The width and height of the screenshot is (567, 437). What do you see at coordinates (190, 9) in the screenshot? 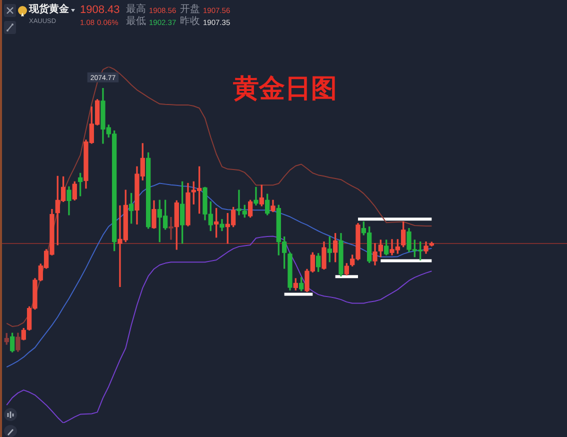
I see `text: 开盘` at bounding box center [190, 9].